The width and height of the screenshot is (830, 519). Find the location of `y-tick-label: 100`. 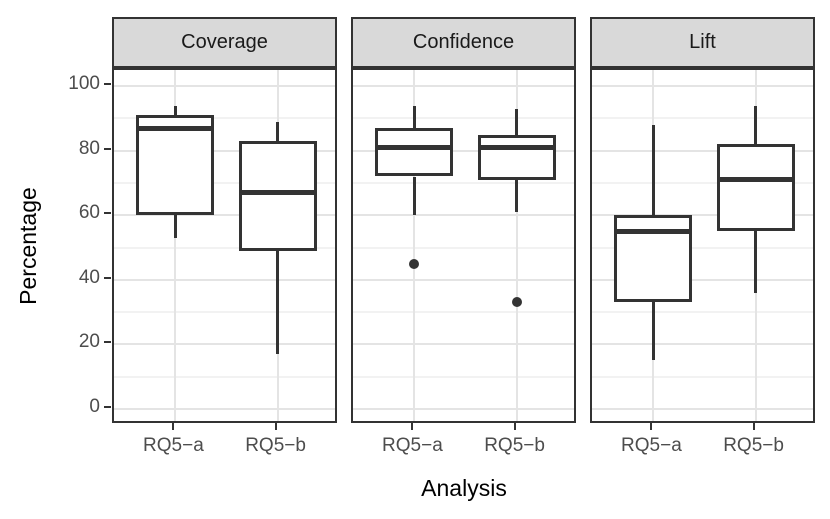

y-tick-label: 100 is located at coordinates (84, 84).